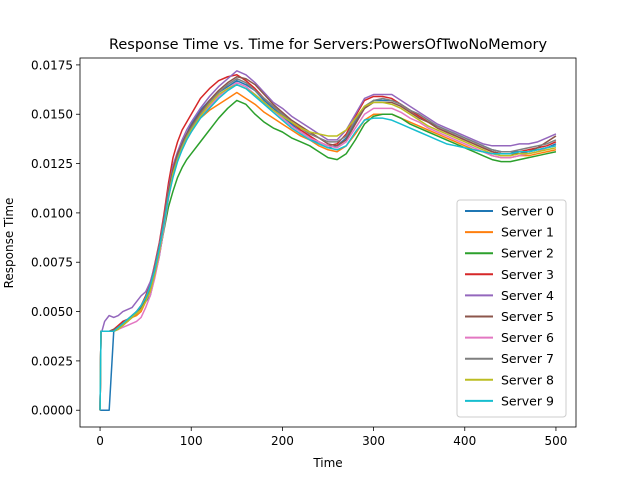  I want to click on legend-label: Server 9, so click(527, 400).